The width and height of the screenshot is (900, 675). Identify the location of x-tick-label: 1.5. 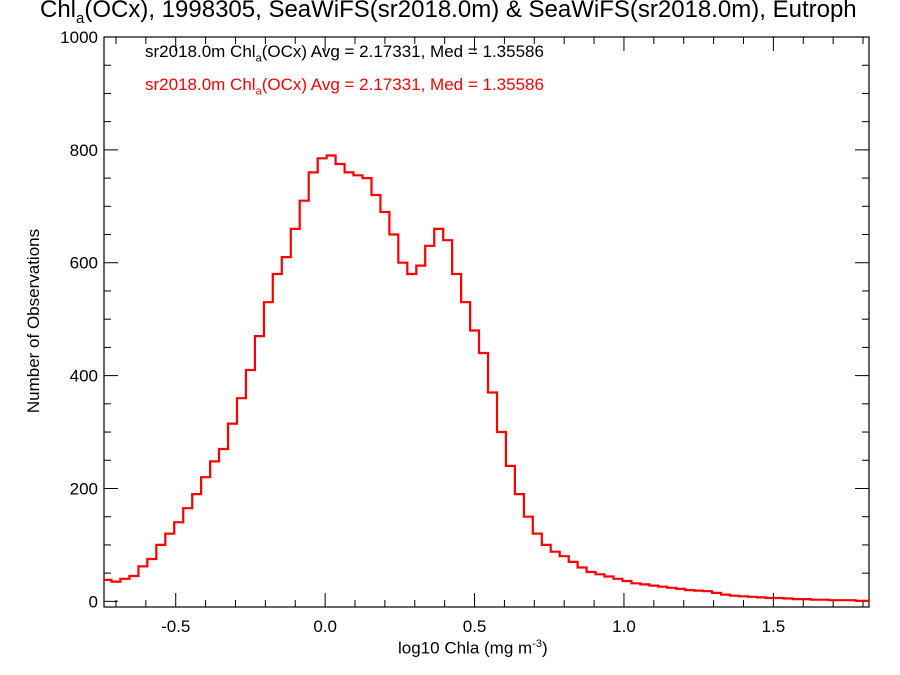
(774, 626).